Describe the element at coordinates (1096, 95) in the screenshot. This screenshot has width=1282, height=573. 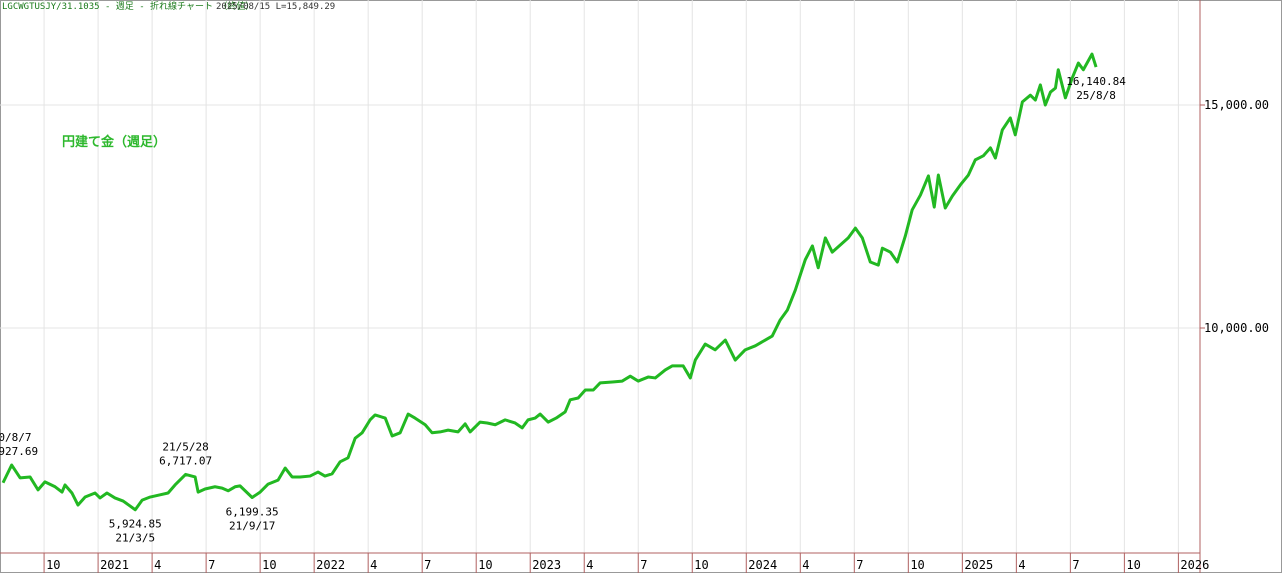
I see `date-label: 25/8/8` at that location.